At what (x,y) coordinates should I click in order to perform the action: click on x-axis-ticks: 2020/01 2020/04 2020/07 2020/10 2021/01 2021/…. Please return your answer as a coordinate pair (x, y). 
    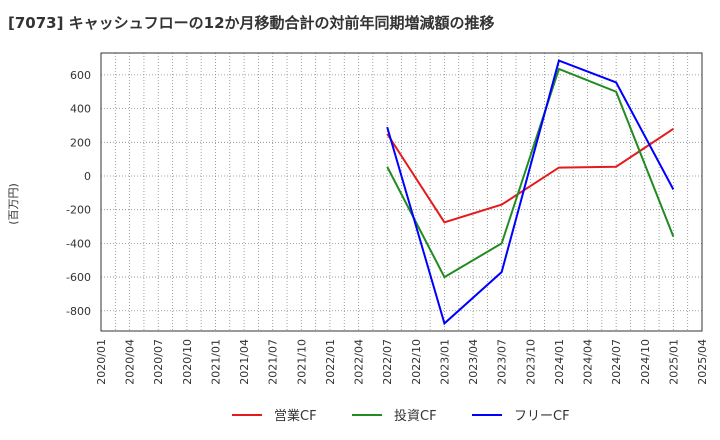
    Looking at the image, I should click on (402, 362).